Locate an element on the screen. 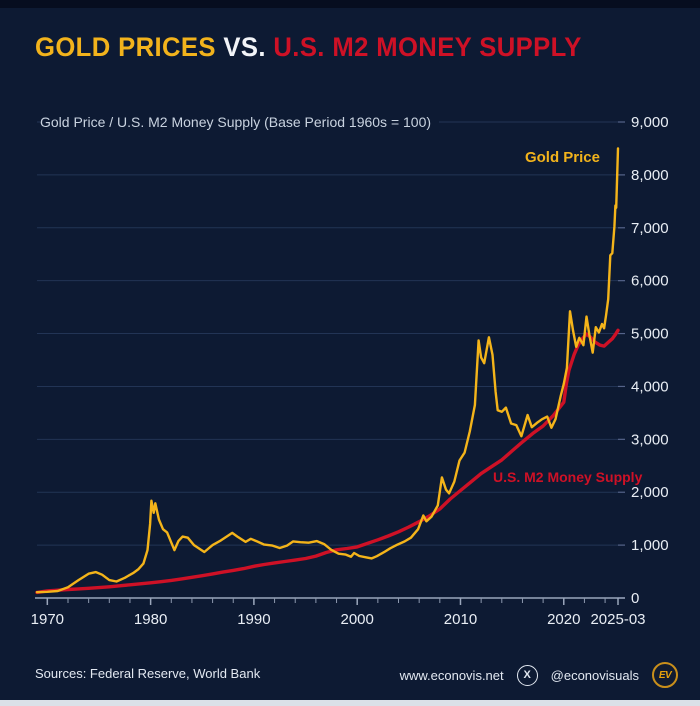  y-tick-label: 8,000 is located at coordinates (650, 175).